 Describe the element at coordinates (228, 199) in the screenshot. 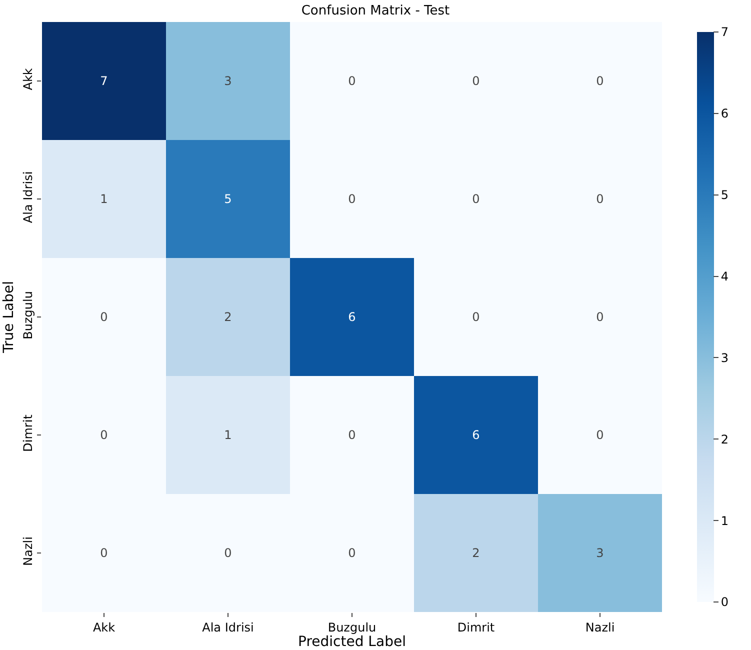

I see `data-label: 5` at that location.